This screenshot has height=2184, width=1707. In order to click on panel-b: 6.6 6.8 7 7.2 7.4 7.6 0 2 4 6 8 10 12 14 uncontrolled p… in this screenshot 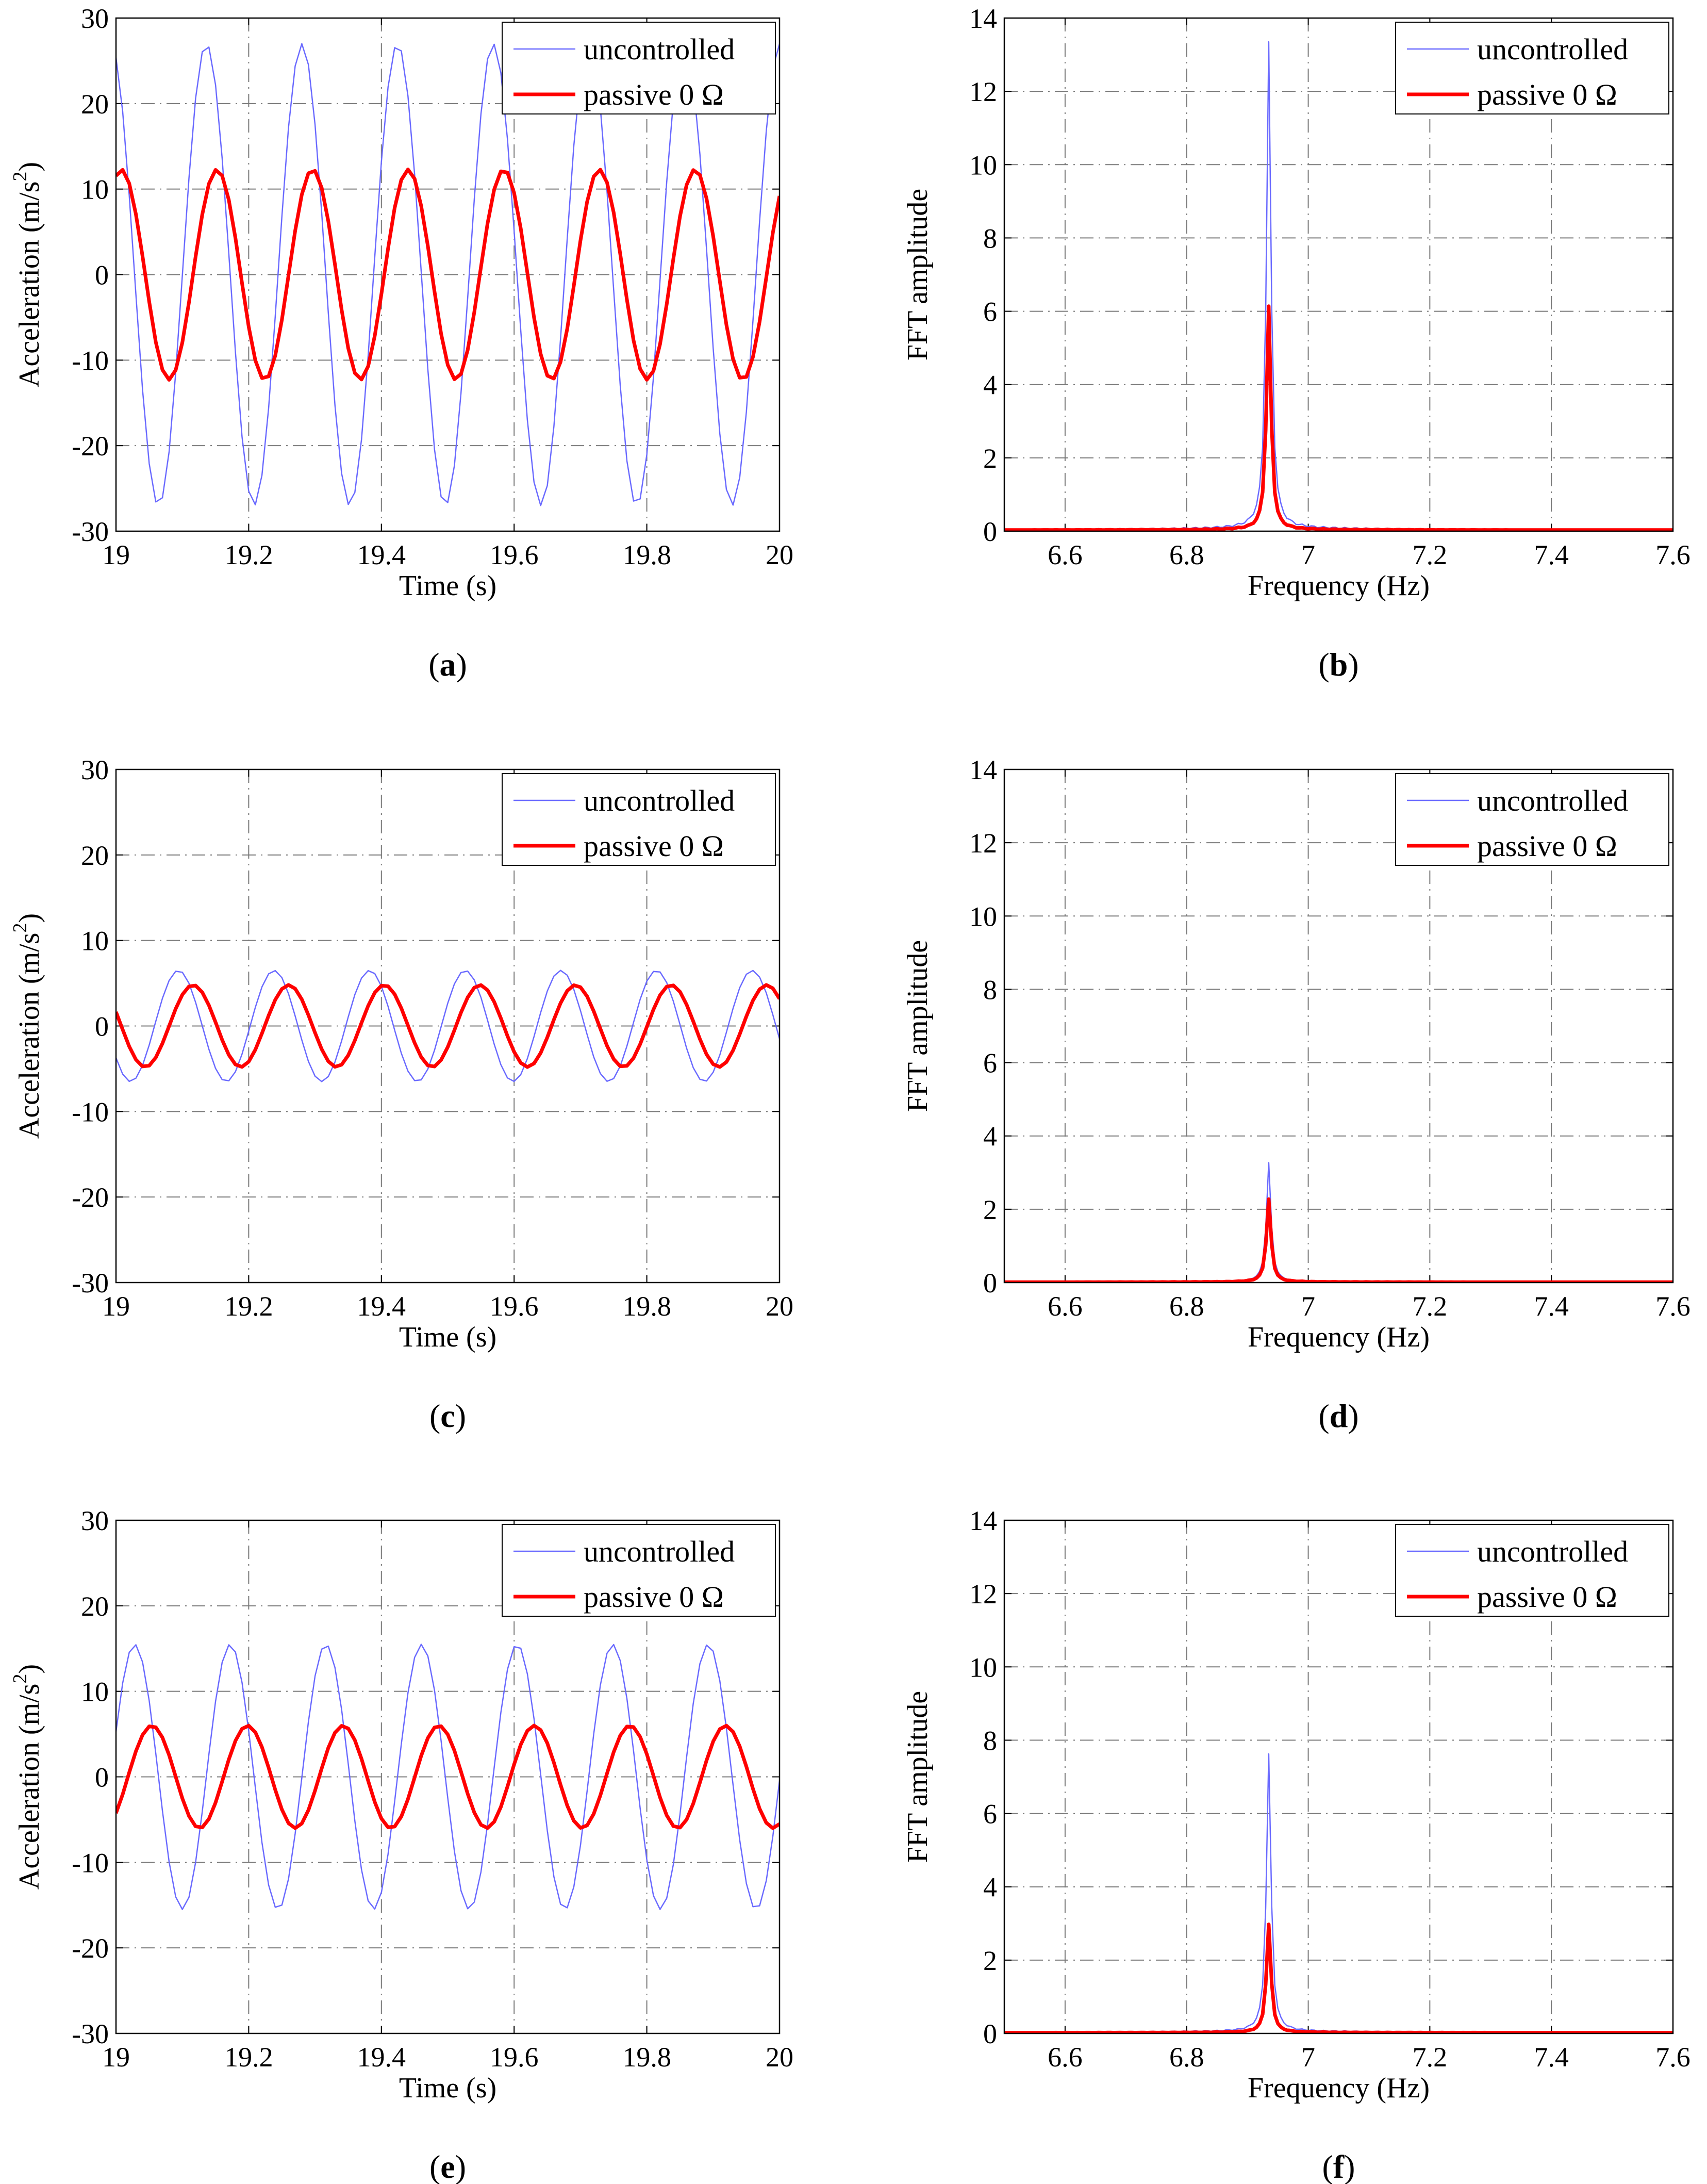, I will do `click(1296, 343)`.